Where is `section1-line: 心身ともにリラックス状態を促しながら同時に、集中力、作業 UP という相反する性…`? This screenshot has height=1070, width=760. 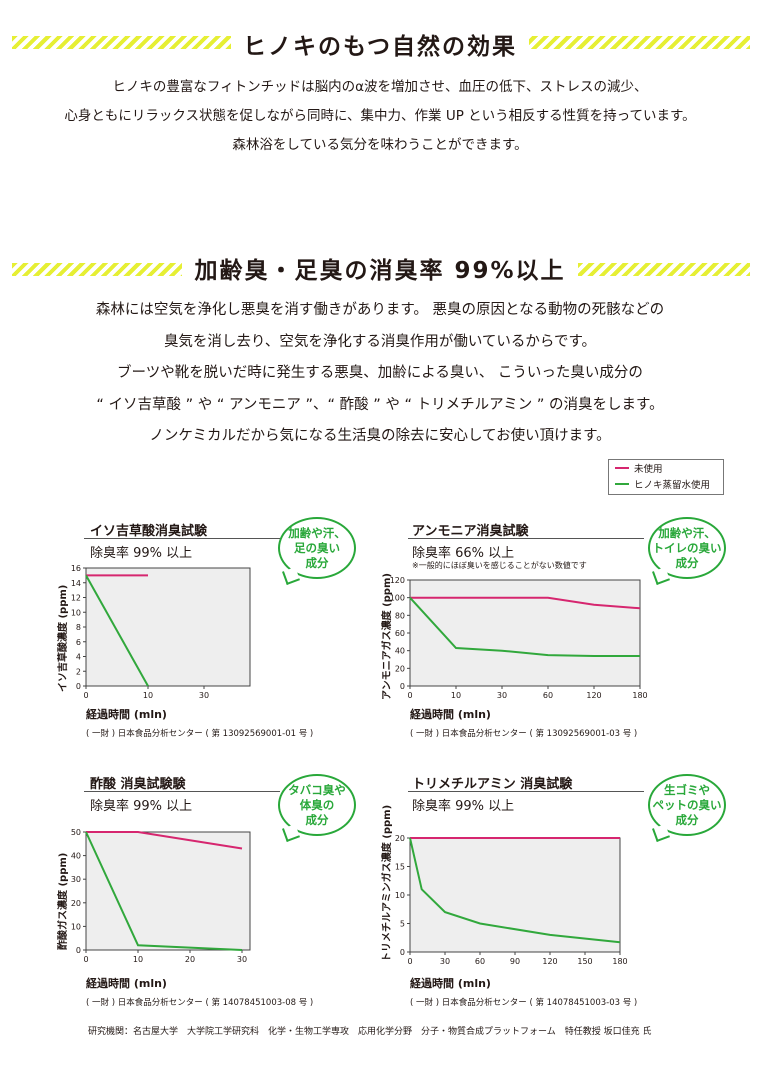 section1-line: 心身ともにリラックス状態を促しながら同時に、集中力、作業 UP という相反する性… is located at coordinates (380, 116).